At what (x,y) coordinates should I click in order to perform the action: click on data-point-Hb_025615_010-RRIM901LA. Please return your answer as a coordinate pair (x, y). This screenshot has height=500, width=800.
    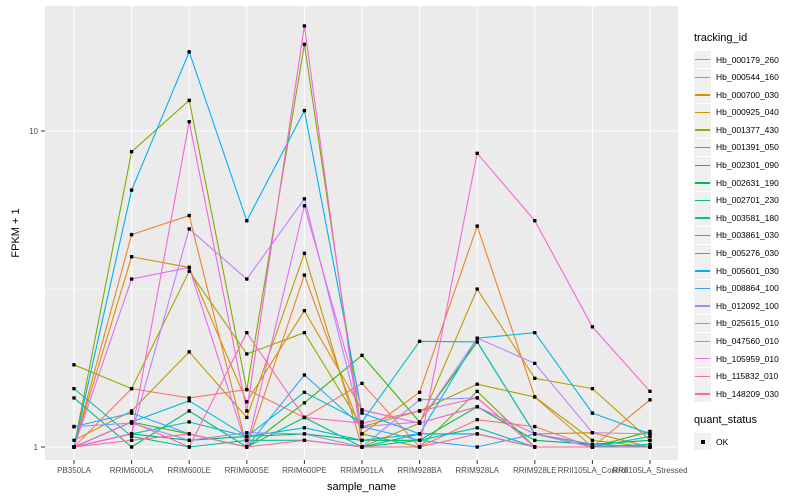
    Looking at the image, I should click on (362, 426).